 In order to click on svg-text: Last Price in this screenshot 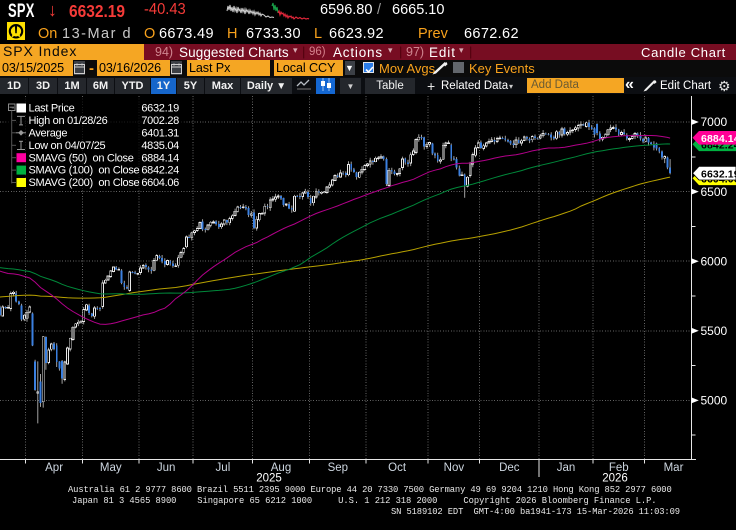, I will do `click(52, 109)`.